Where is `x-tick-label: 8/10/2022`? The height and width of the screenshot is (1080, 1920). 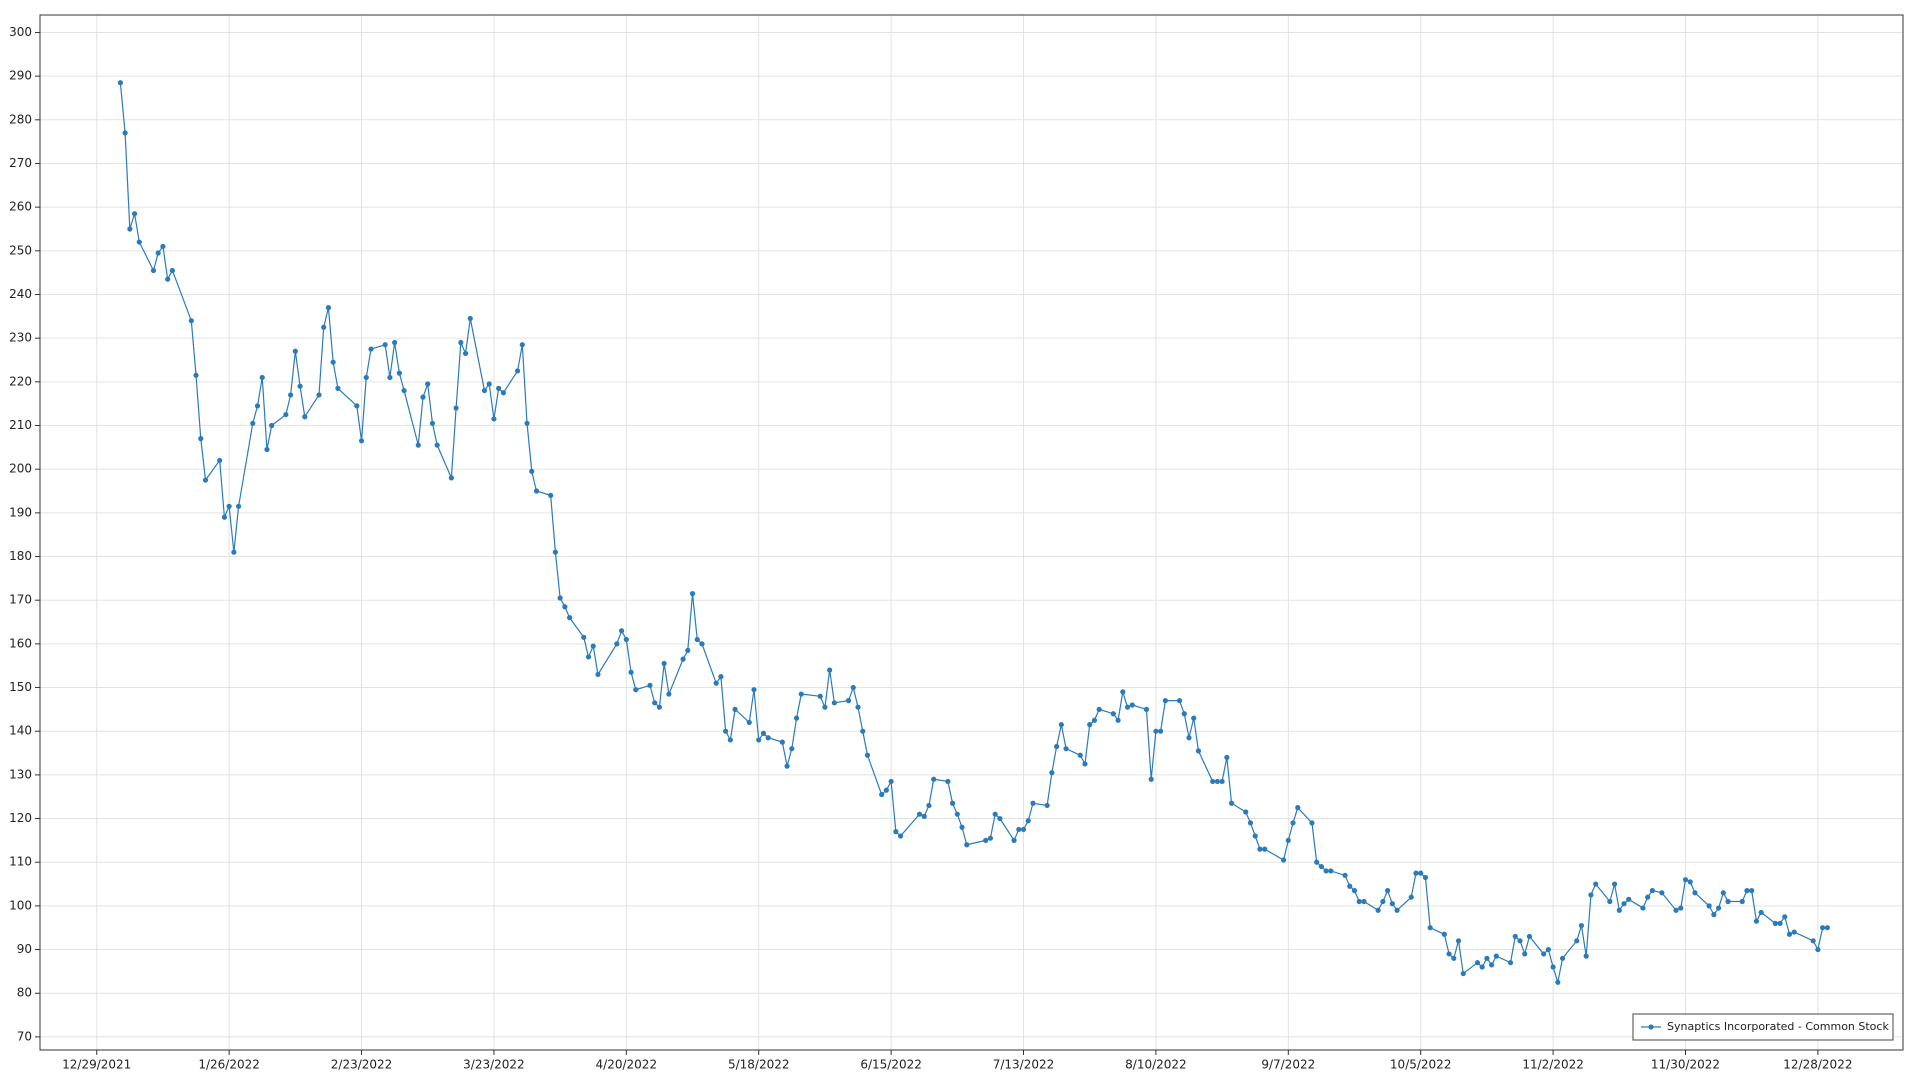
x-tick-label: 8/10/2022 is located at coordinates (1156, 1065).